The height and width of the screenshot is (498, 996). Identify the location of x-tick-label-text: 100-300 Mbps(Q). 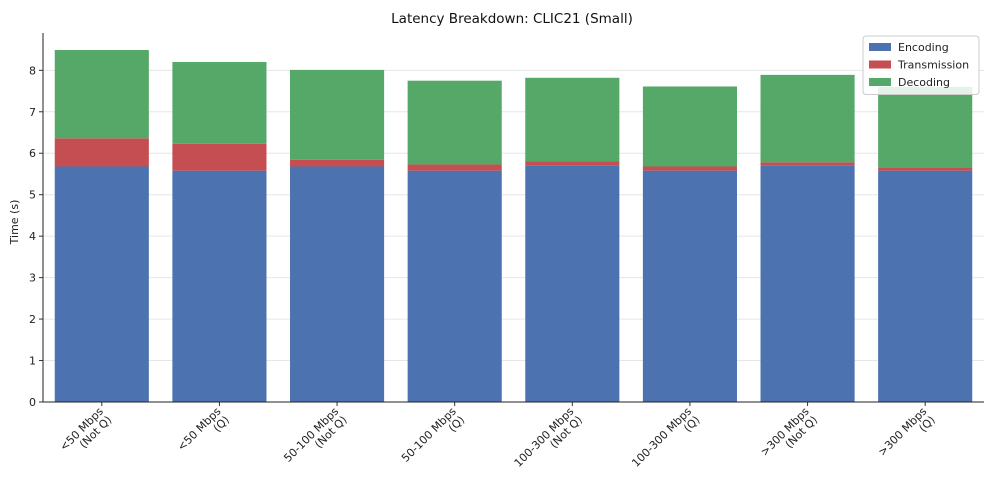
(665, 441).